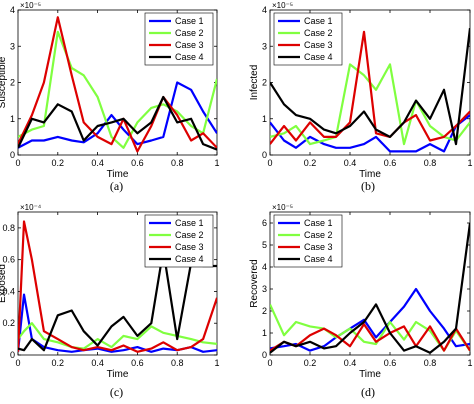 This screenshot has width=474, height=404. Describe the element at coordinates (8, 228) in the screenshot. I see `y-tick-label: 0.8` at that location.